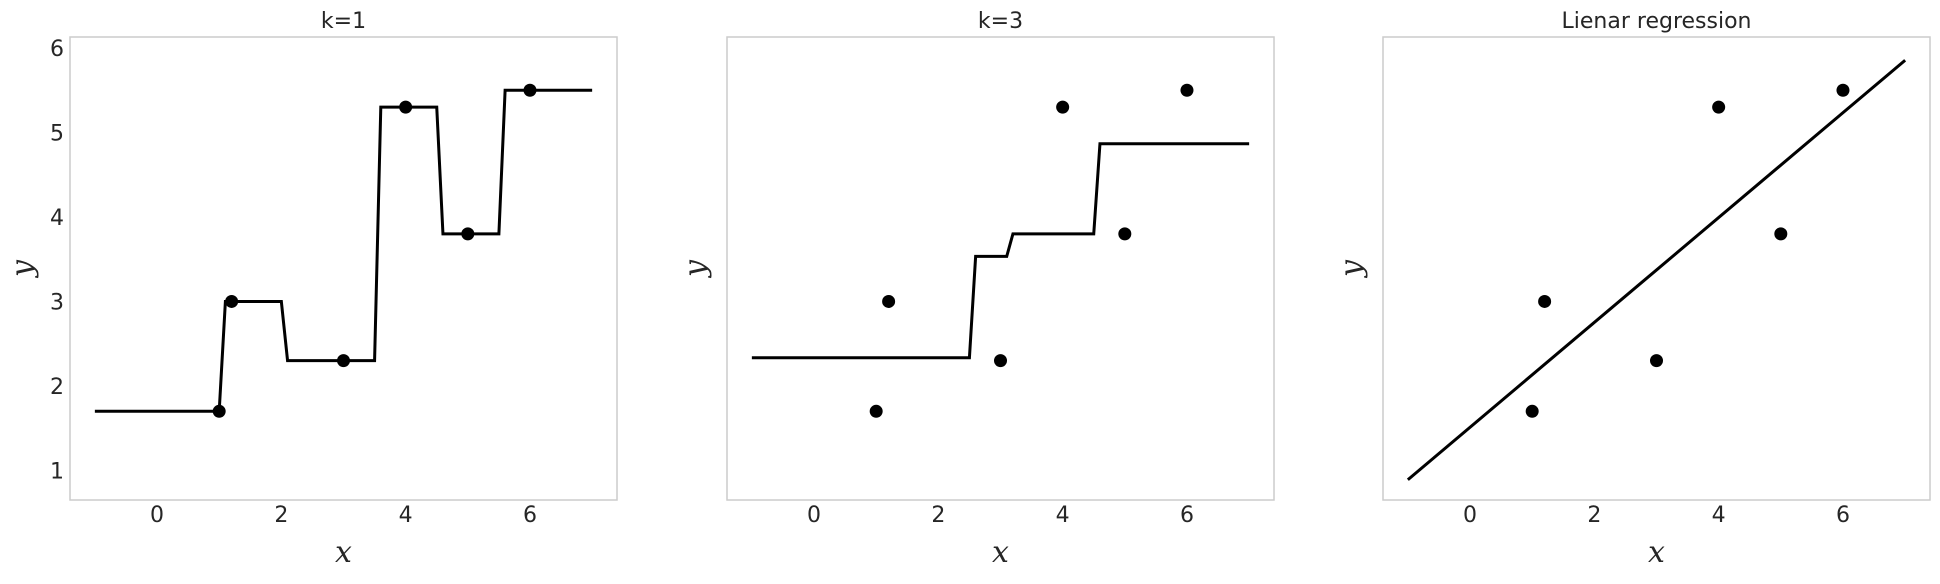 Image resolution: width=1940 pixels, height=584 pixels. Describe the element at coordinates (343, 21) in the screenshot. I see `chart-title: k=1` at that location.